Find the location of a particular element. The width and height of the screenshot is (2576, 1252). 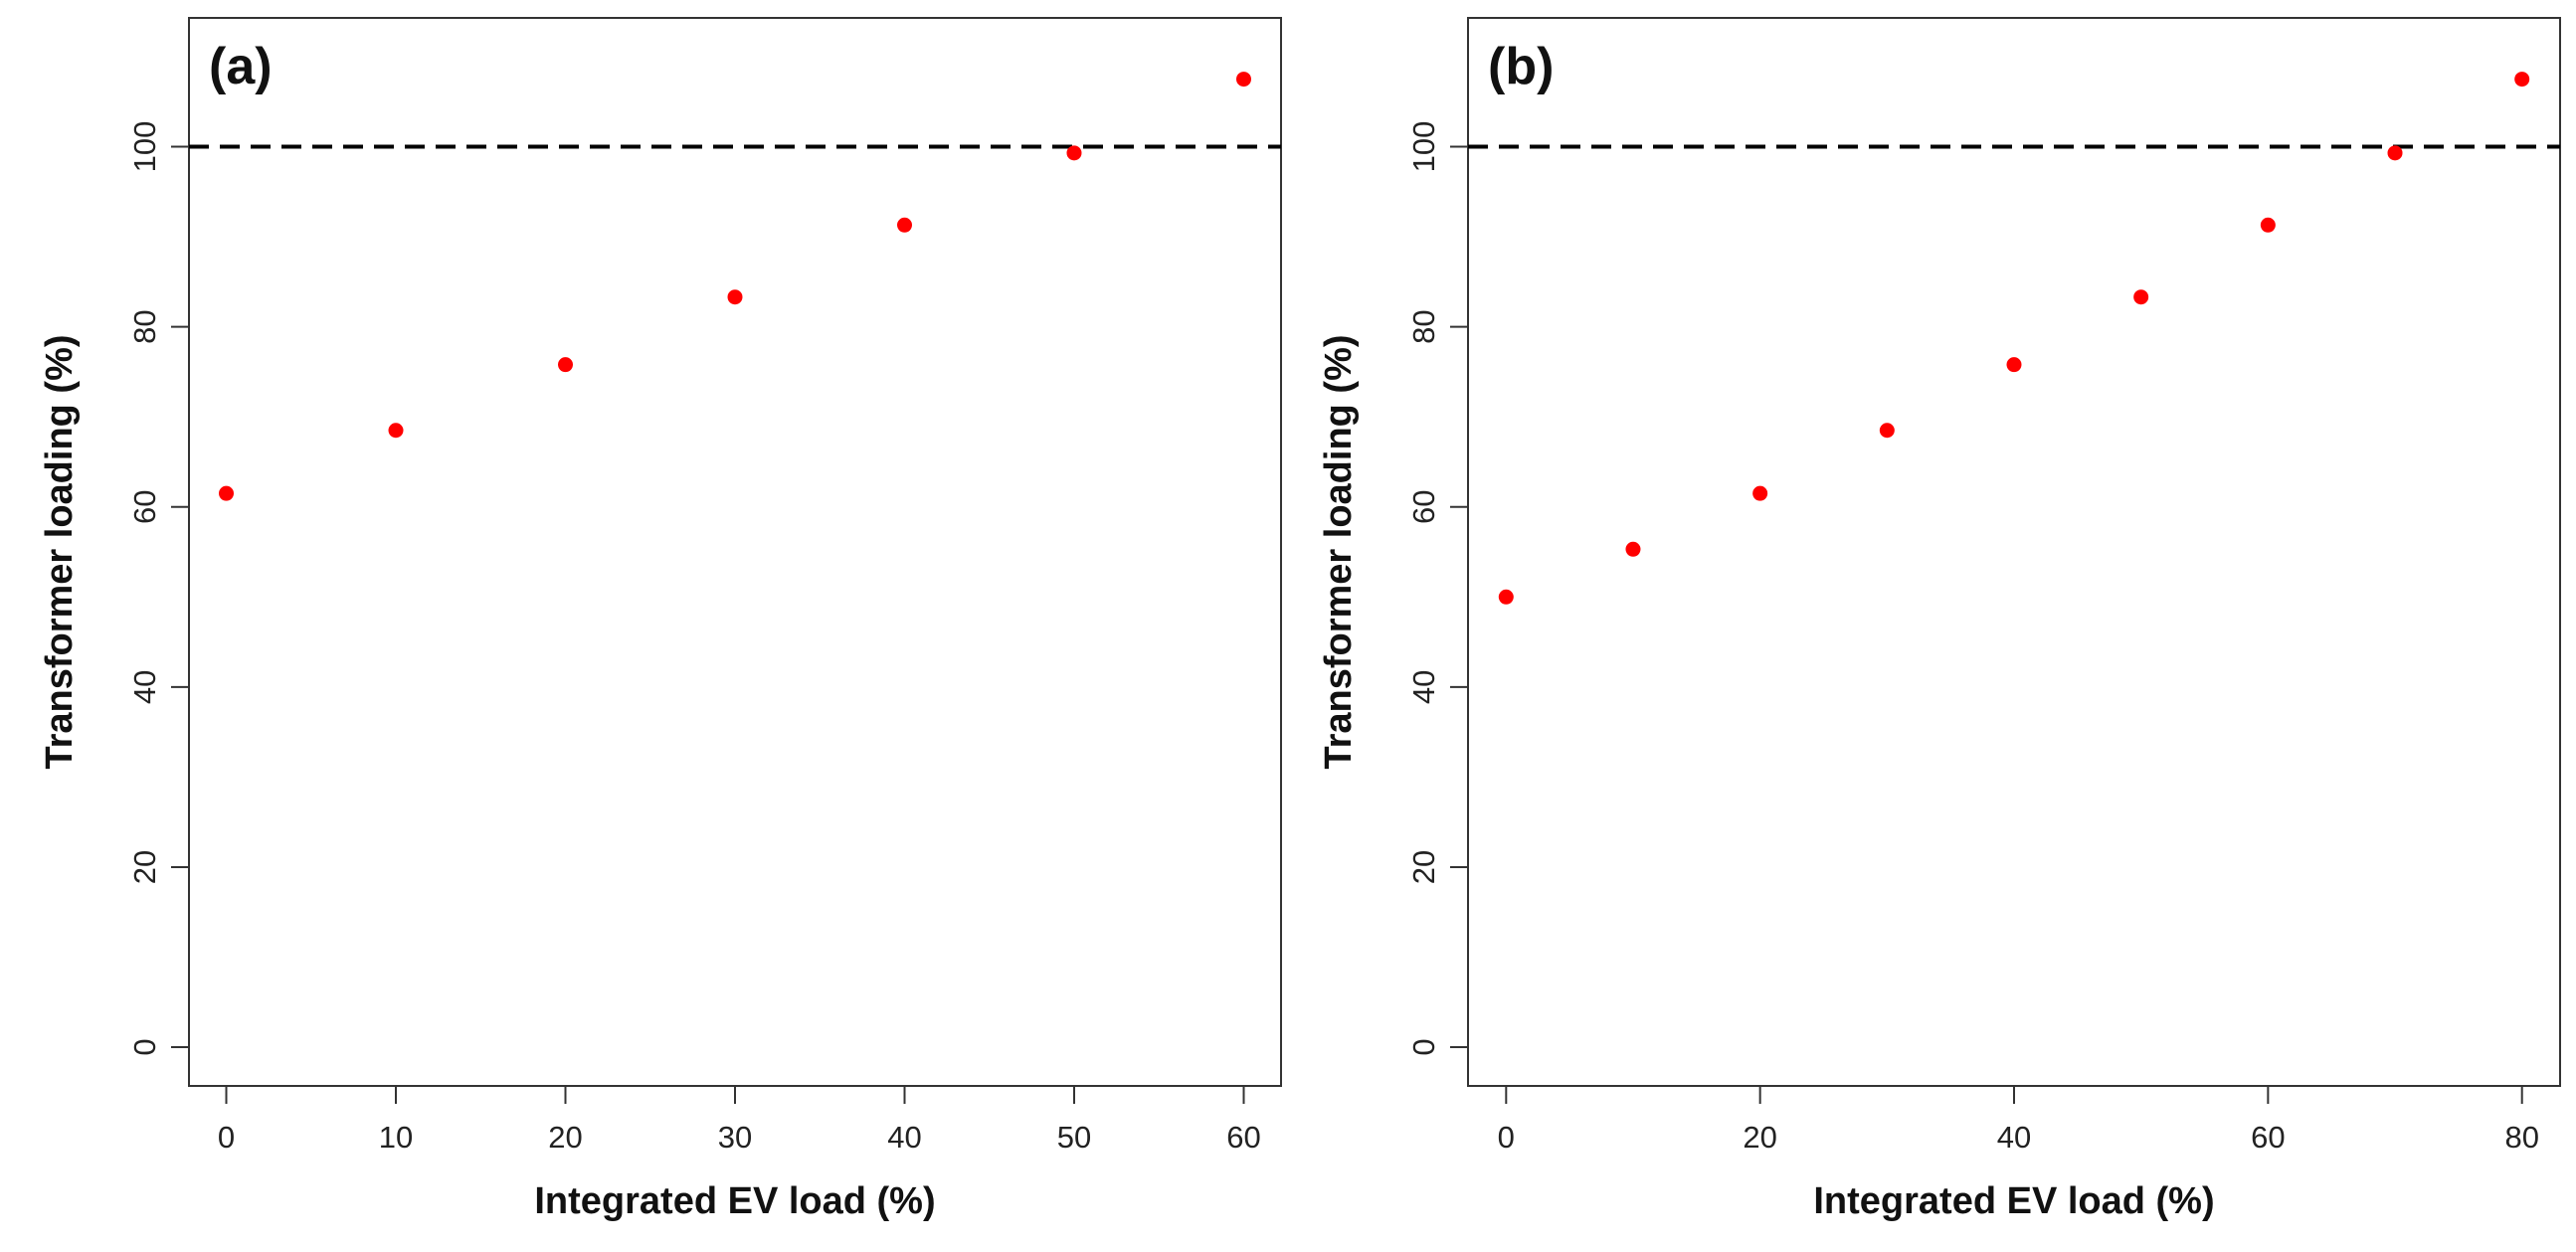

panel-label: (a) is located at coordinates (241, 66).